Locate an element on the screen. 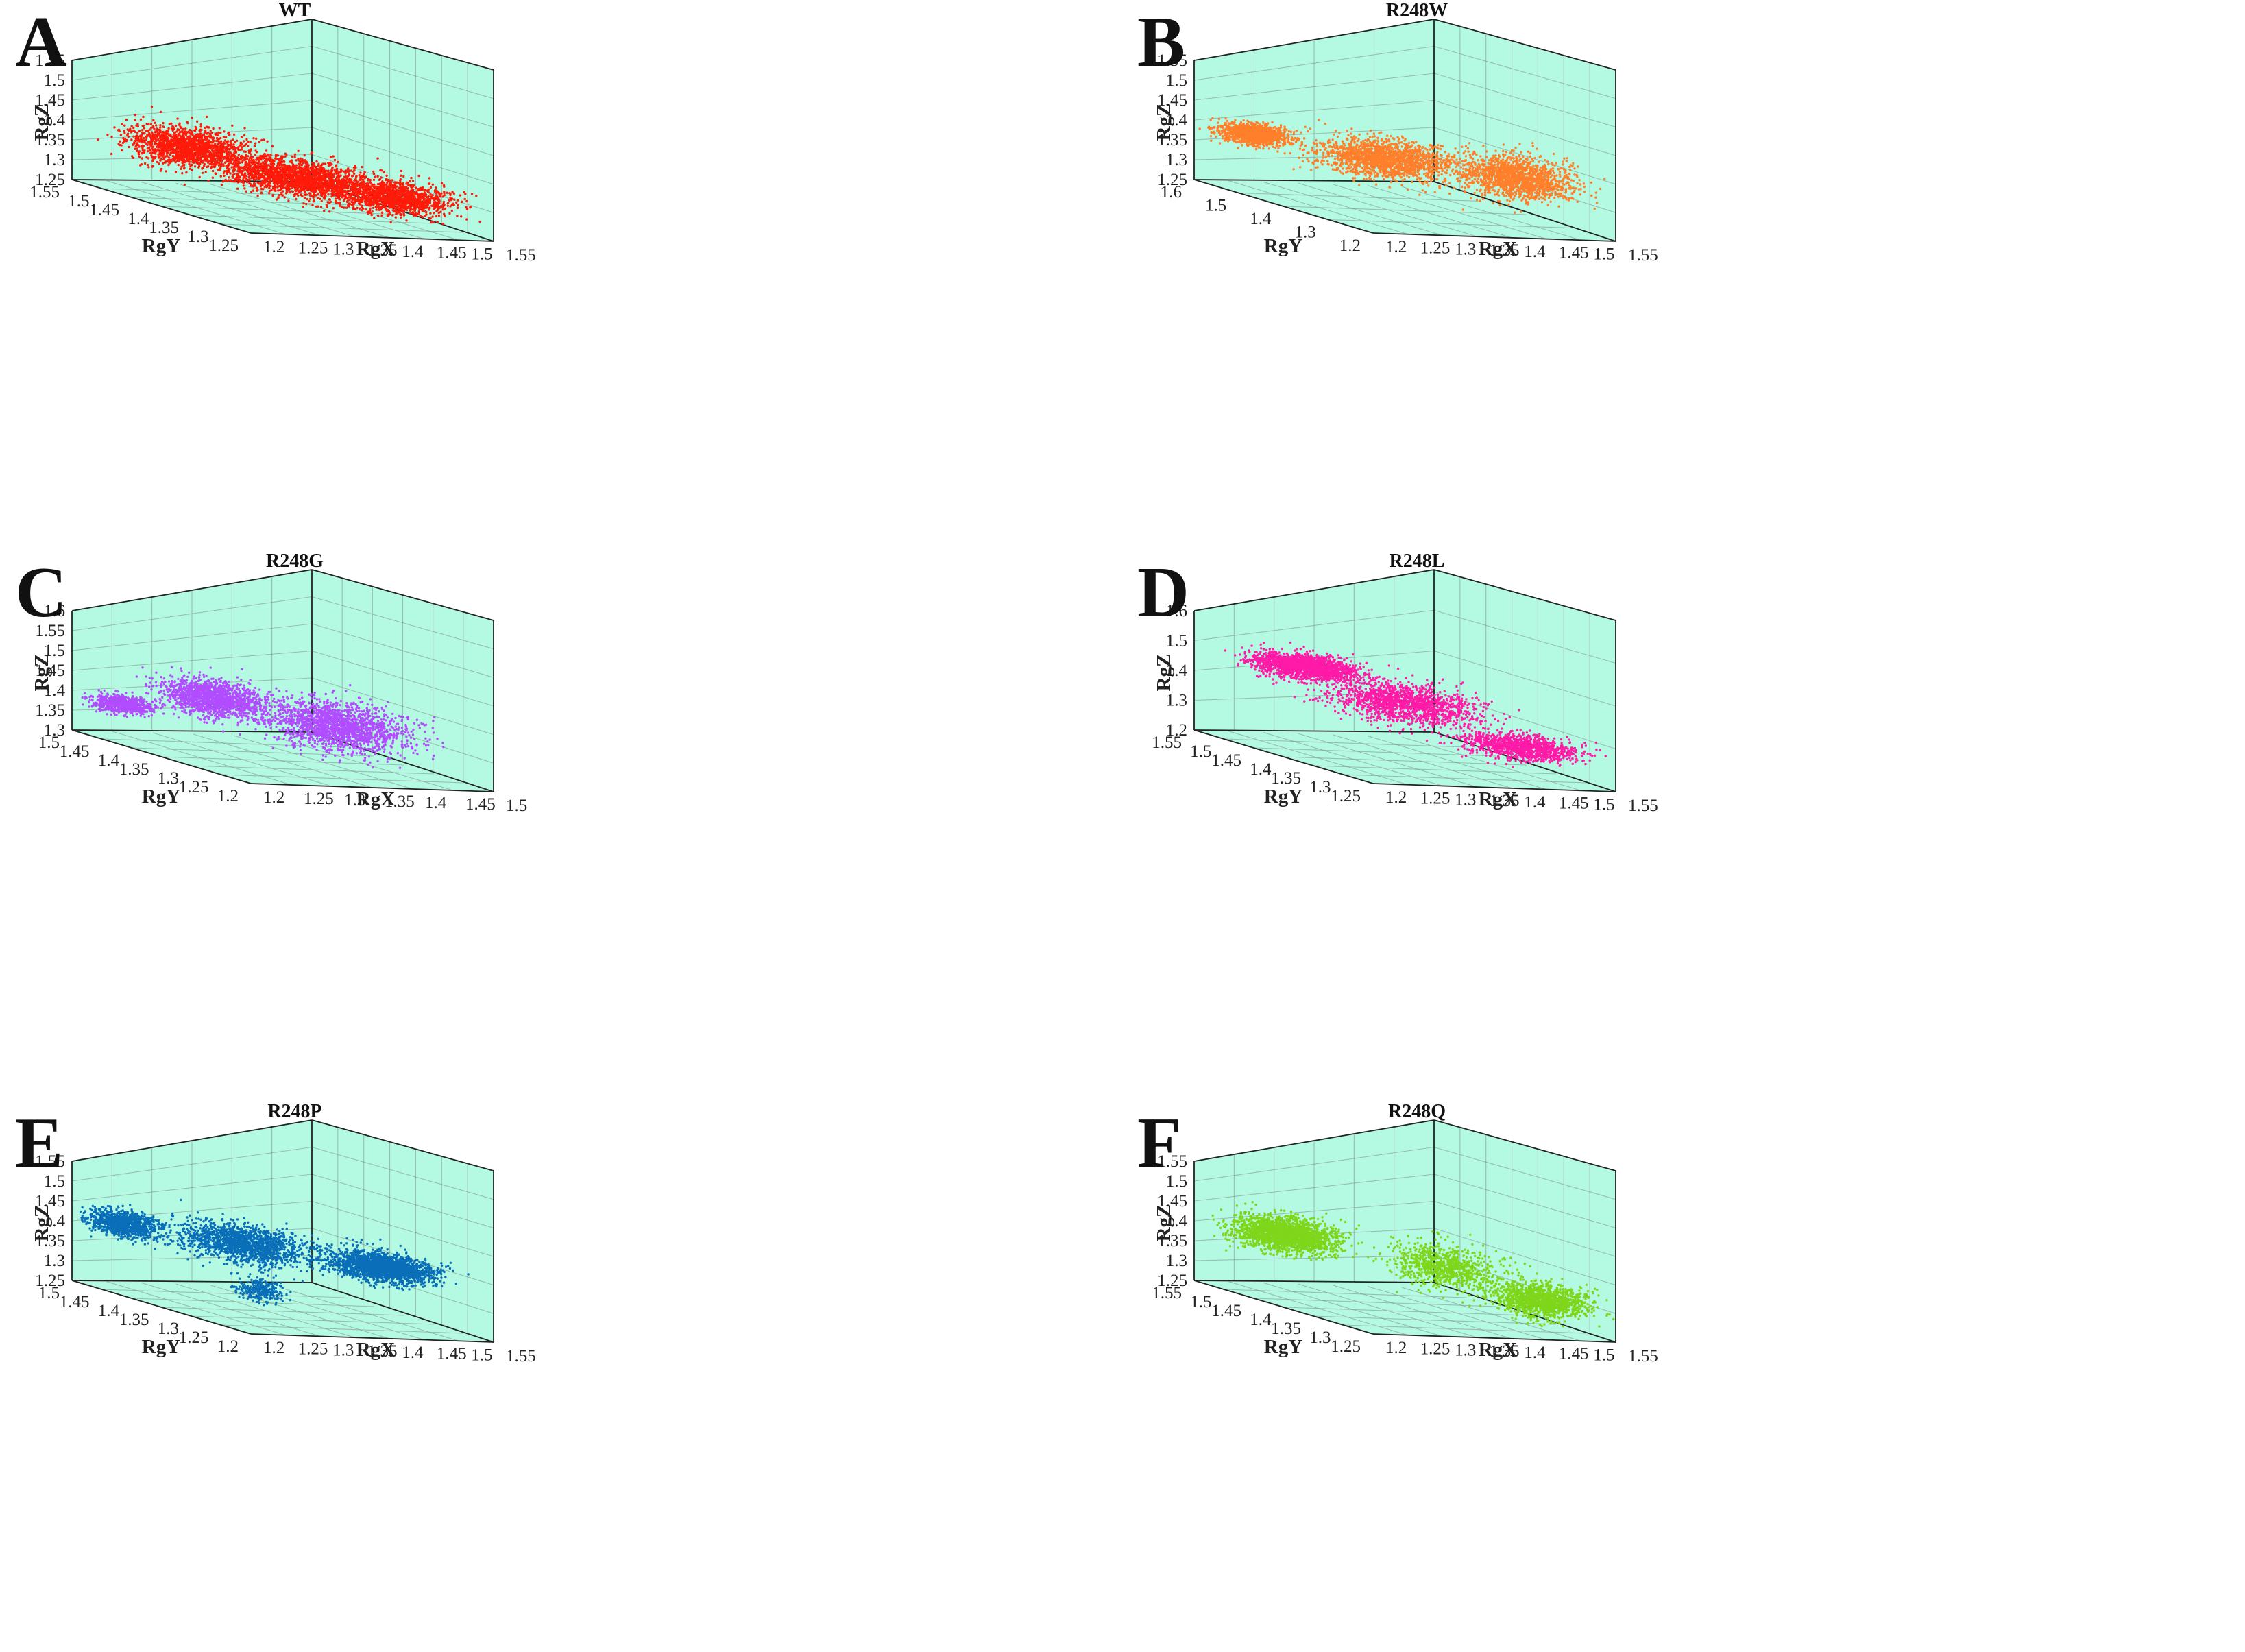  box-edge is located at coordinates (372, 237).